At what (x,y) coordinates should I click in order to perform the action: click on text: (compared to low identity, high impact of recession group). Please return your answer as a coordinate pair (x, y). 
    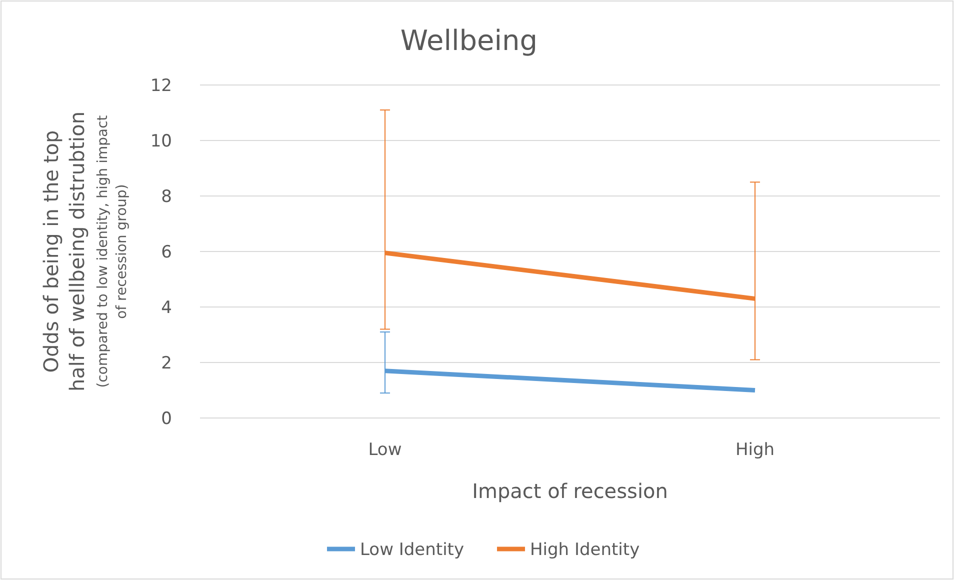
    Looking at the image, I should click on (112, 251).